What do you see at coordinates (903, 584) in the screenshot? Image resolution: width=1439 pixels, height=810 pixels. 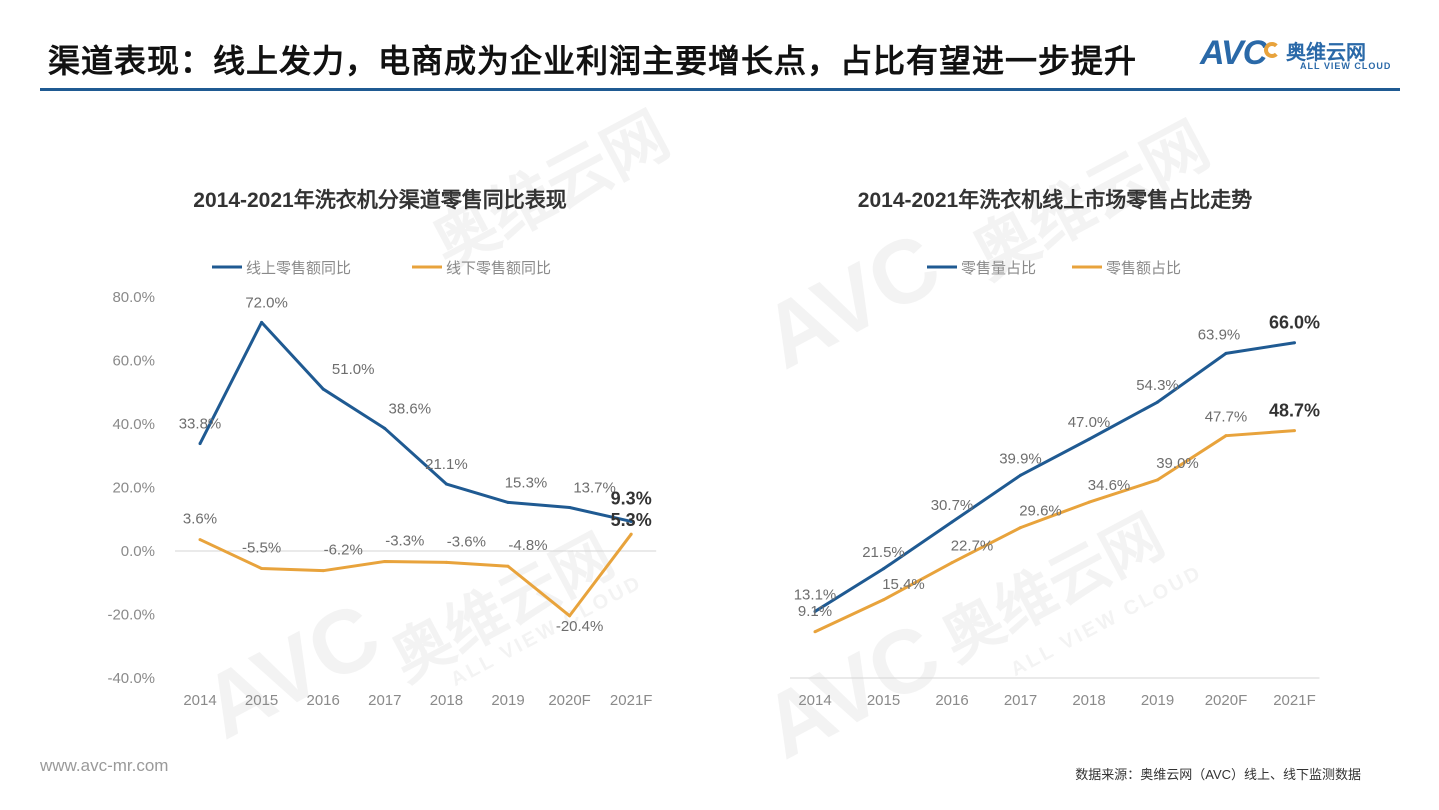 I see `data-label: 15.4%` at bounding box center [903, 584].